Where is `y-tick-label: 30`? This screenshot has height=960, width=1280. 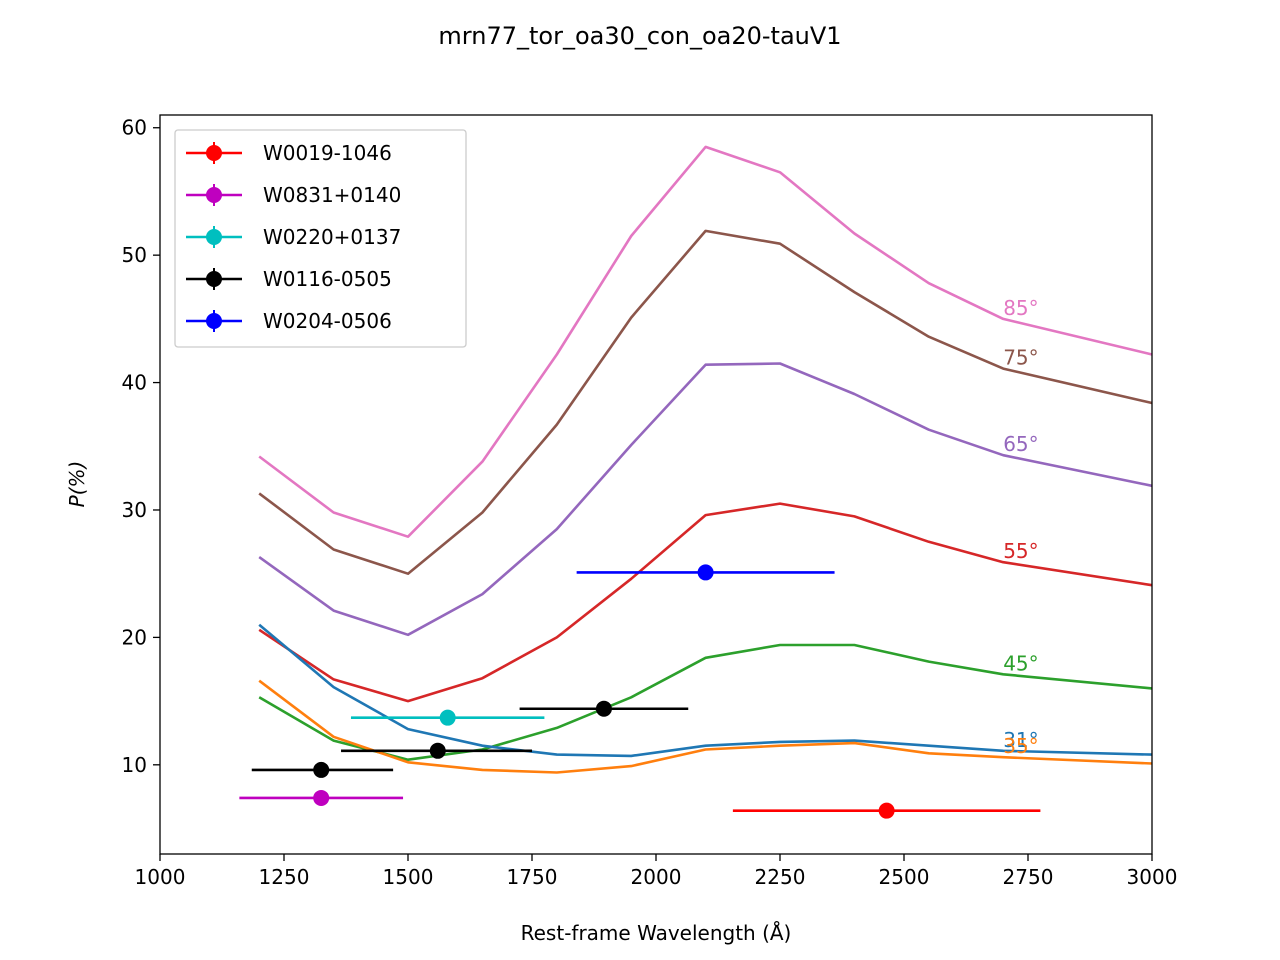 y-tick-label: 30 is located at coordinates (134, 510).